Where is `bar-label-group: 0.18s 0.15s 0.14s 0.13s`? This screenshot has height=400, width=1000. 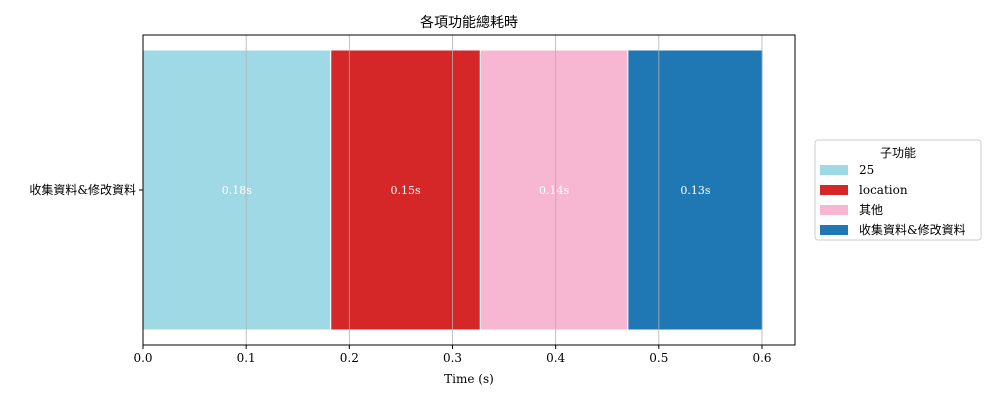
bar-label-group: 0.18s 0.15s 0.14s 0.13s is located at coordinates (466, 190).